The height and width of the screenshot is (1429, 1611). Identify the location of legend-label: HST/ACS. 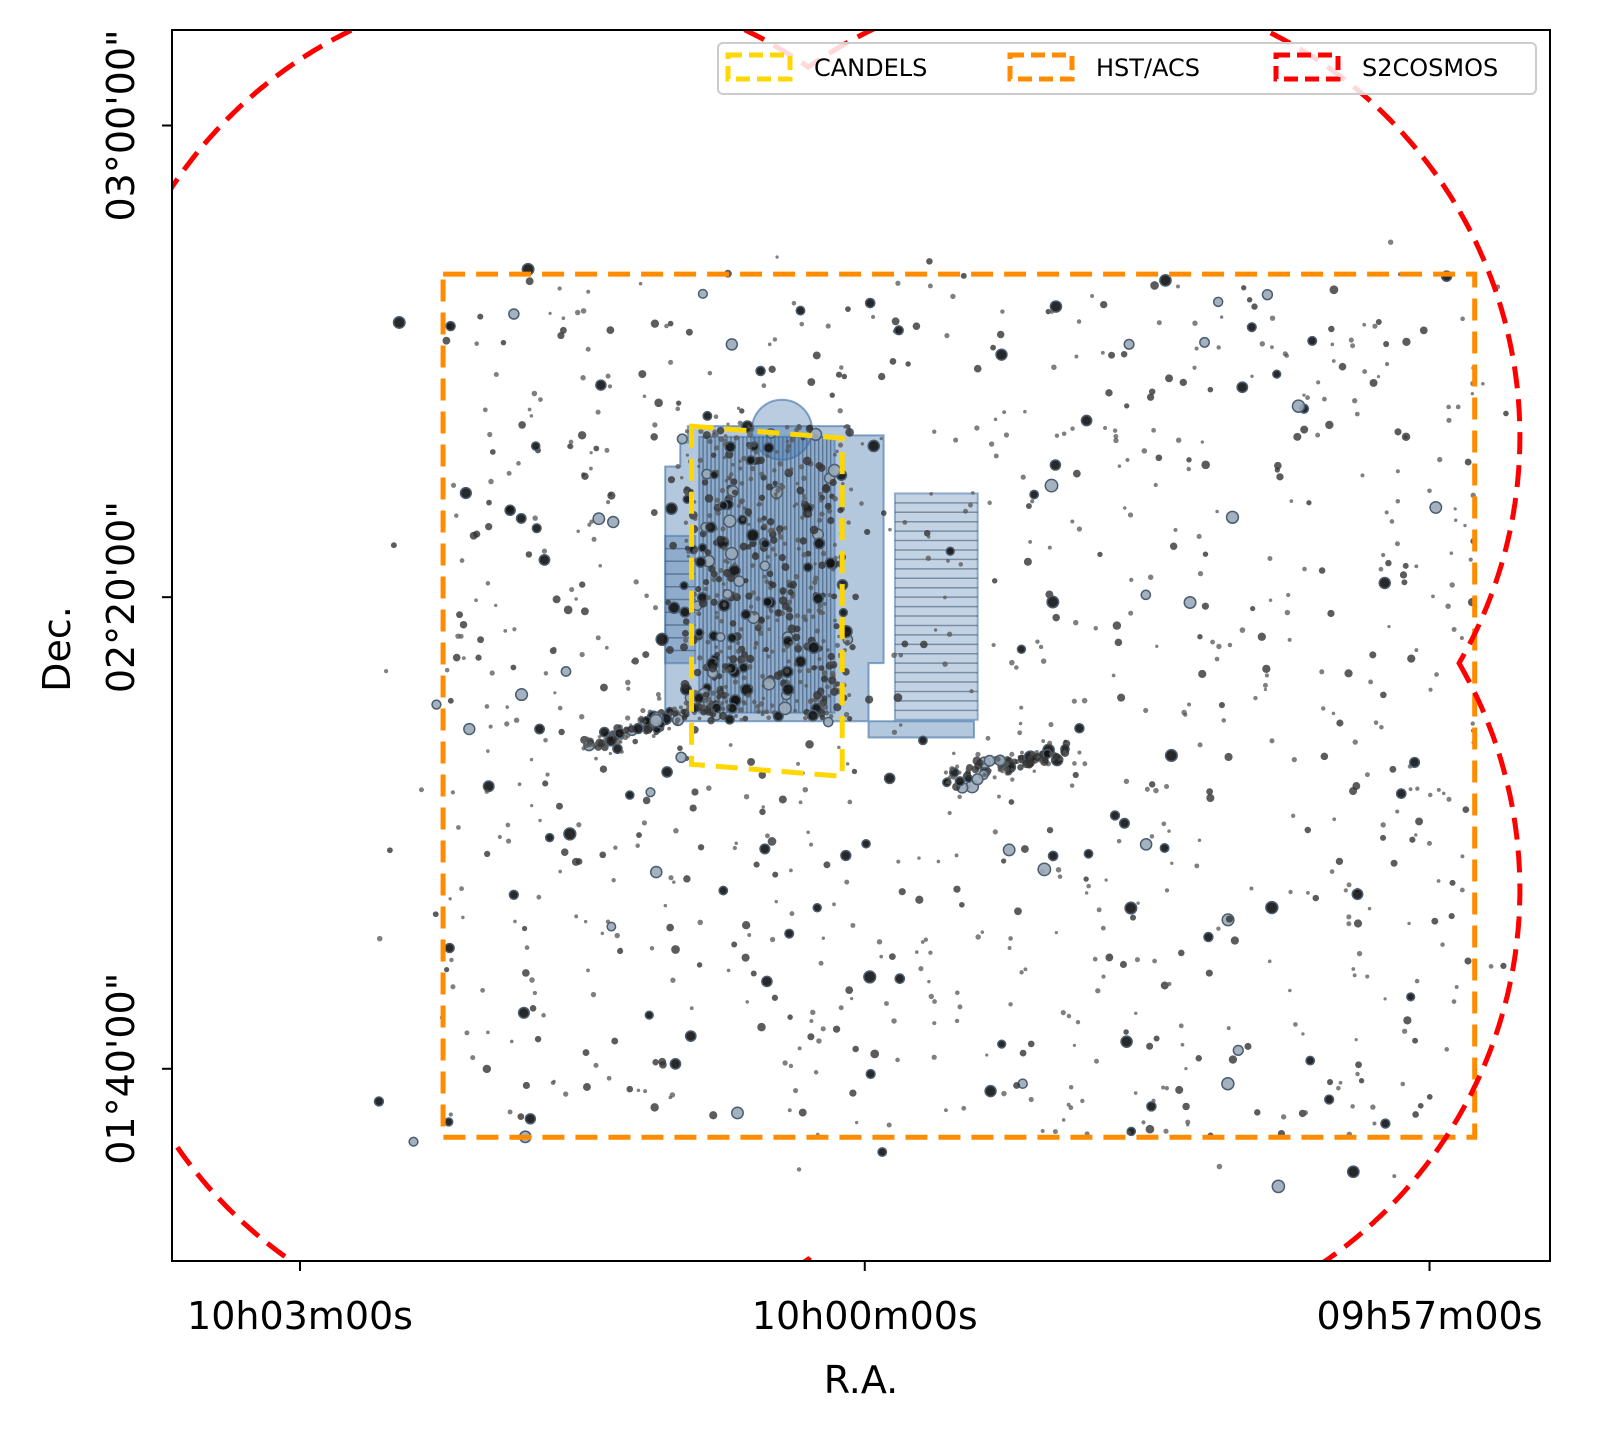
(1148, 68).